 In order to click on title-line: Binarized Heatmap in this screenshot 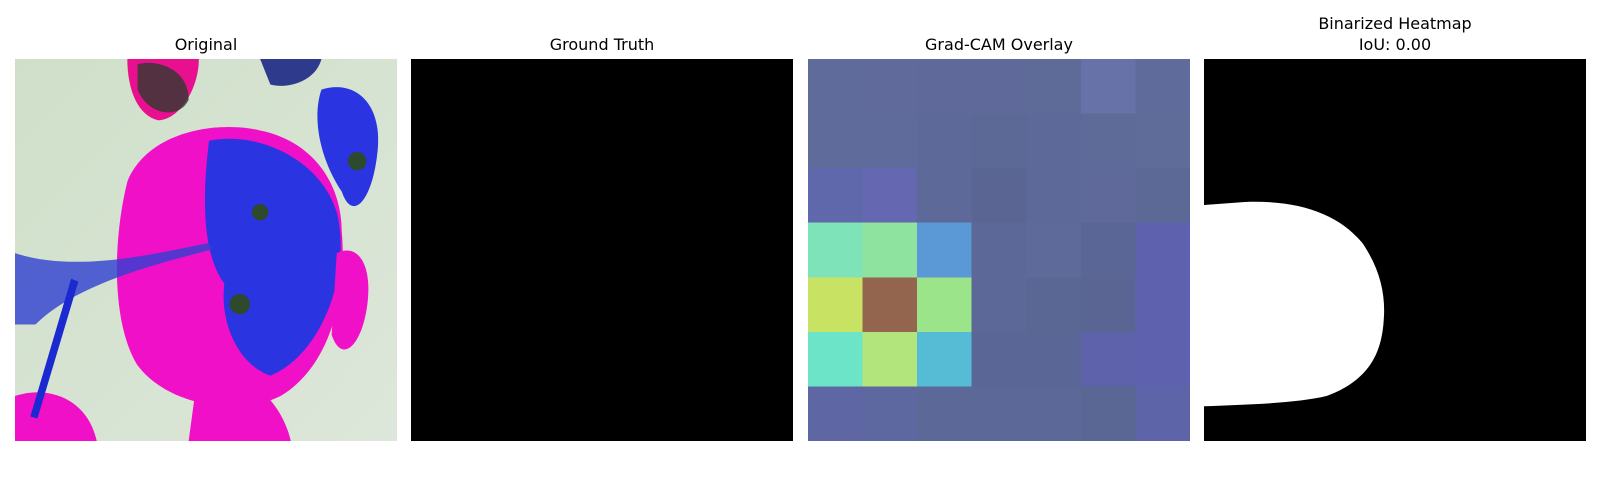, I will do `click(1395, 23)`.